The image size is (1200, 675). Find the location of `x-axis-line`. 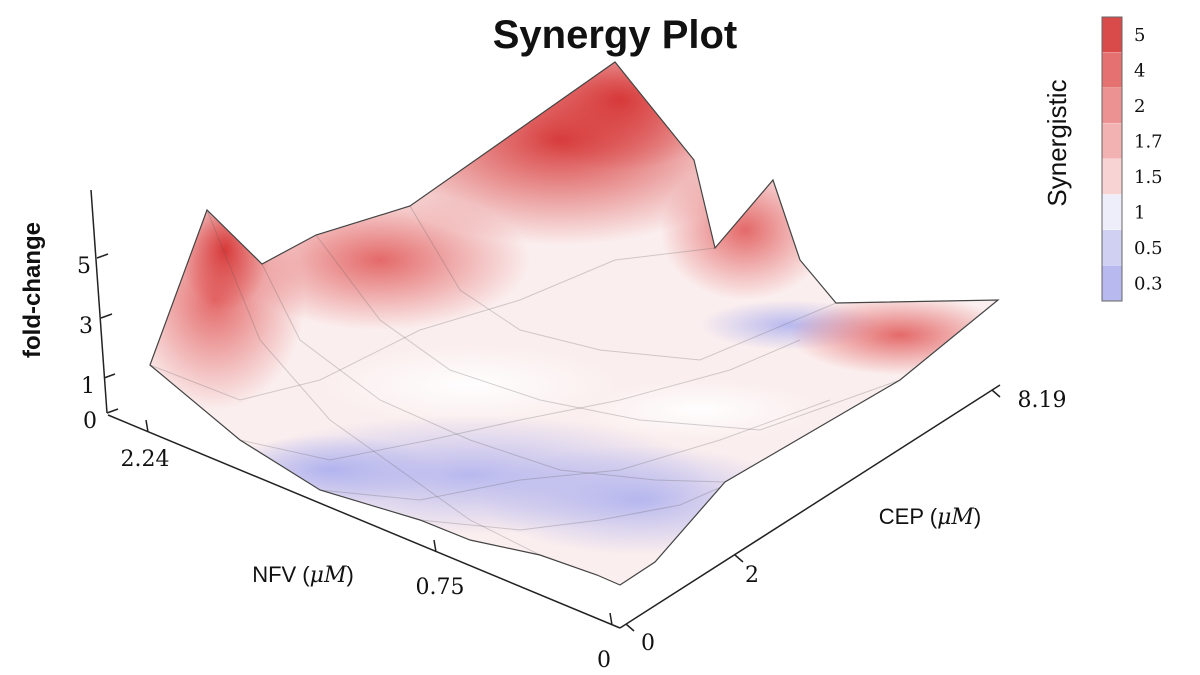

x-axis-line is located at coordinates (364, 521).